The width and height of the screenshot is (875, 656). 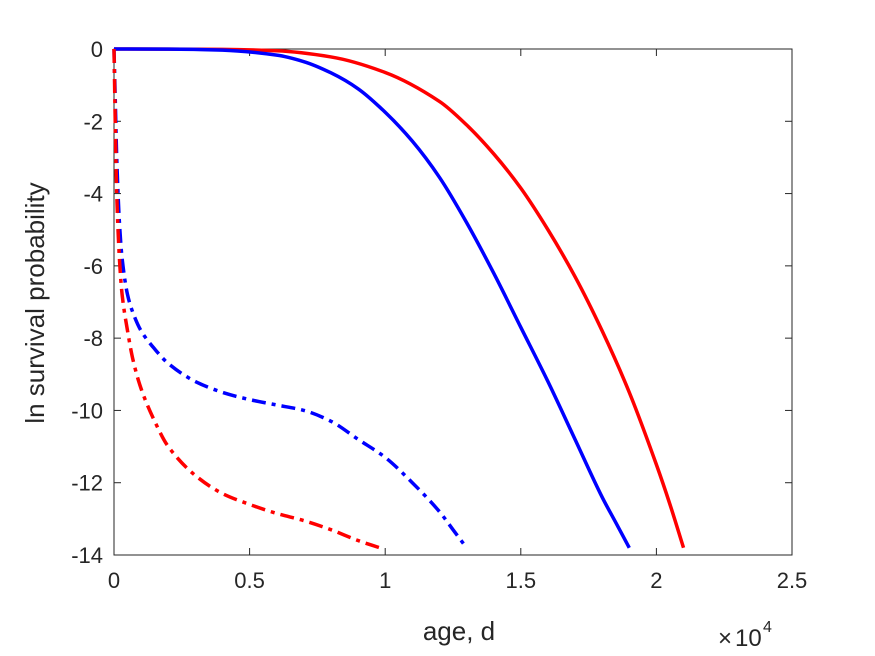 I want to click on y-axis-label: ln survival probability, so click(x=35, y=302).